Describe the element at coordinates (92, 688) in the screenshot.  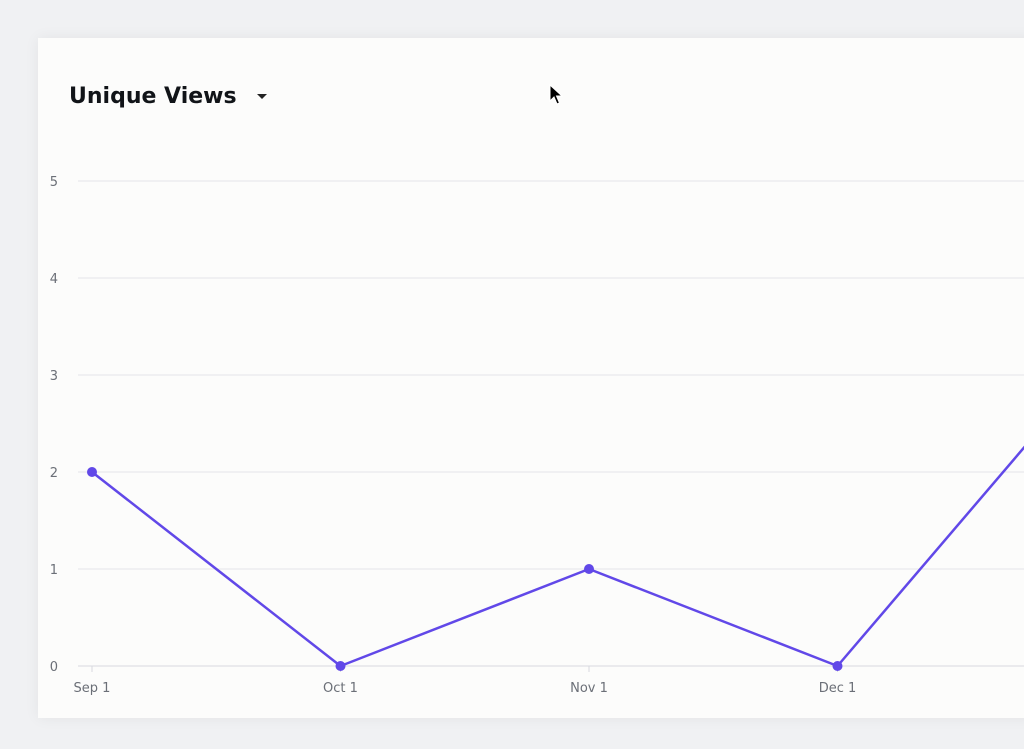
I see `x-tick-label-0: Sep 1` at that location.